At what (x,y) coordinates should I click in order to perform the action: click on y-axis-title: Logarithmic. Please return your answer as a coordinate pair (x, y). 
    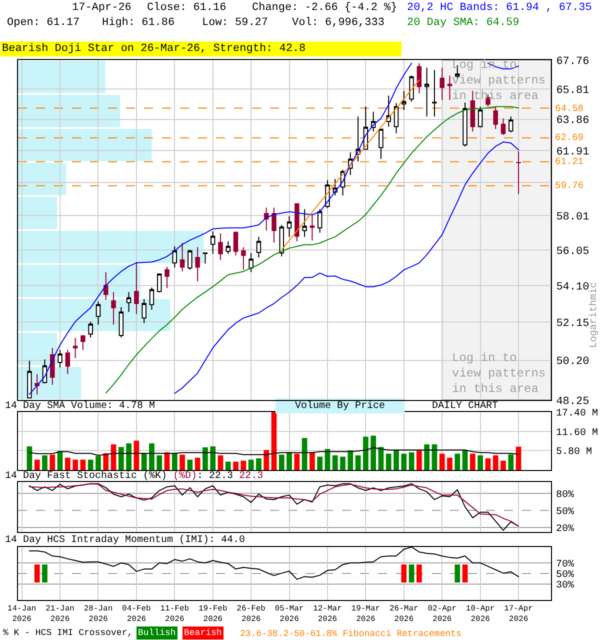
    Looking at the image, I should click on (594, 315).